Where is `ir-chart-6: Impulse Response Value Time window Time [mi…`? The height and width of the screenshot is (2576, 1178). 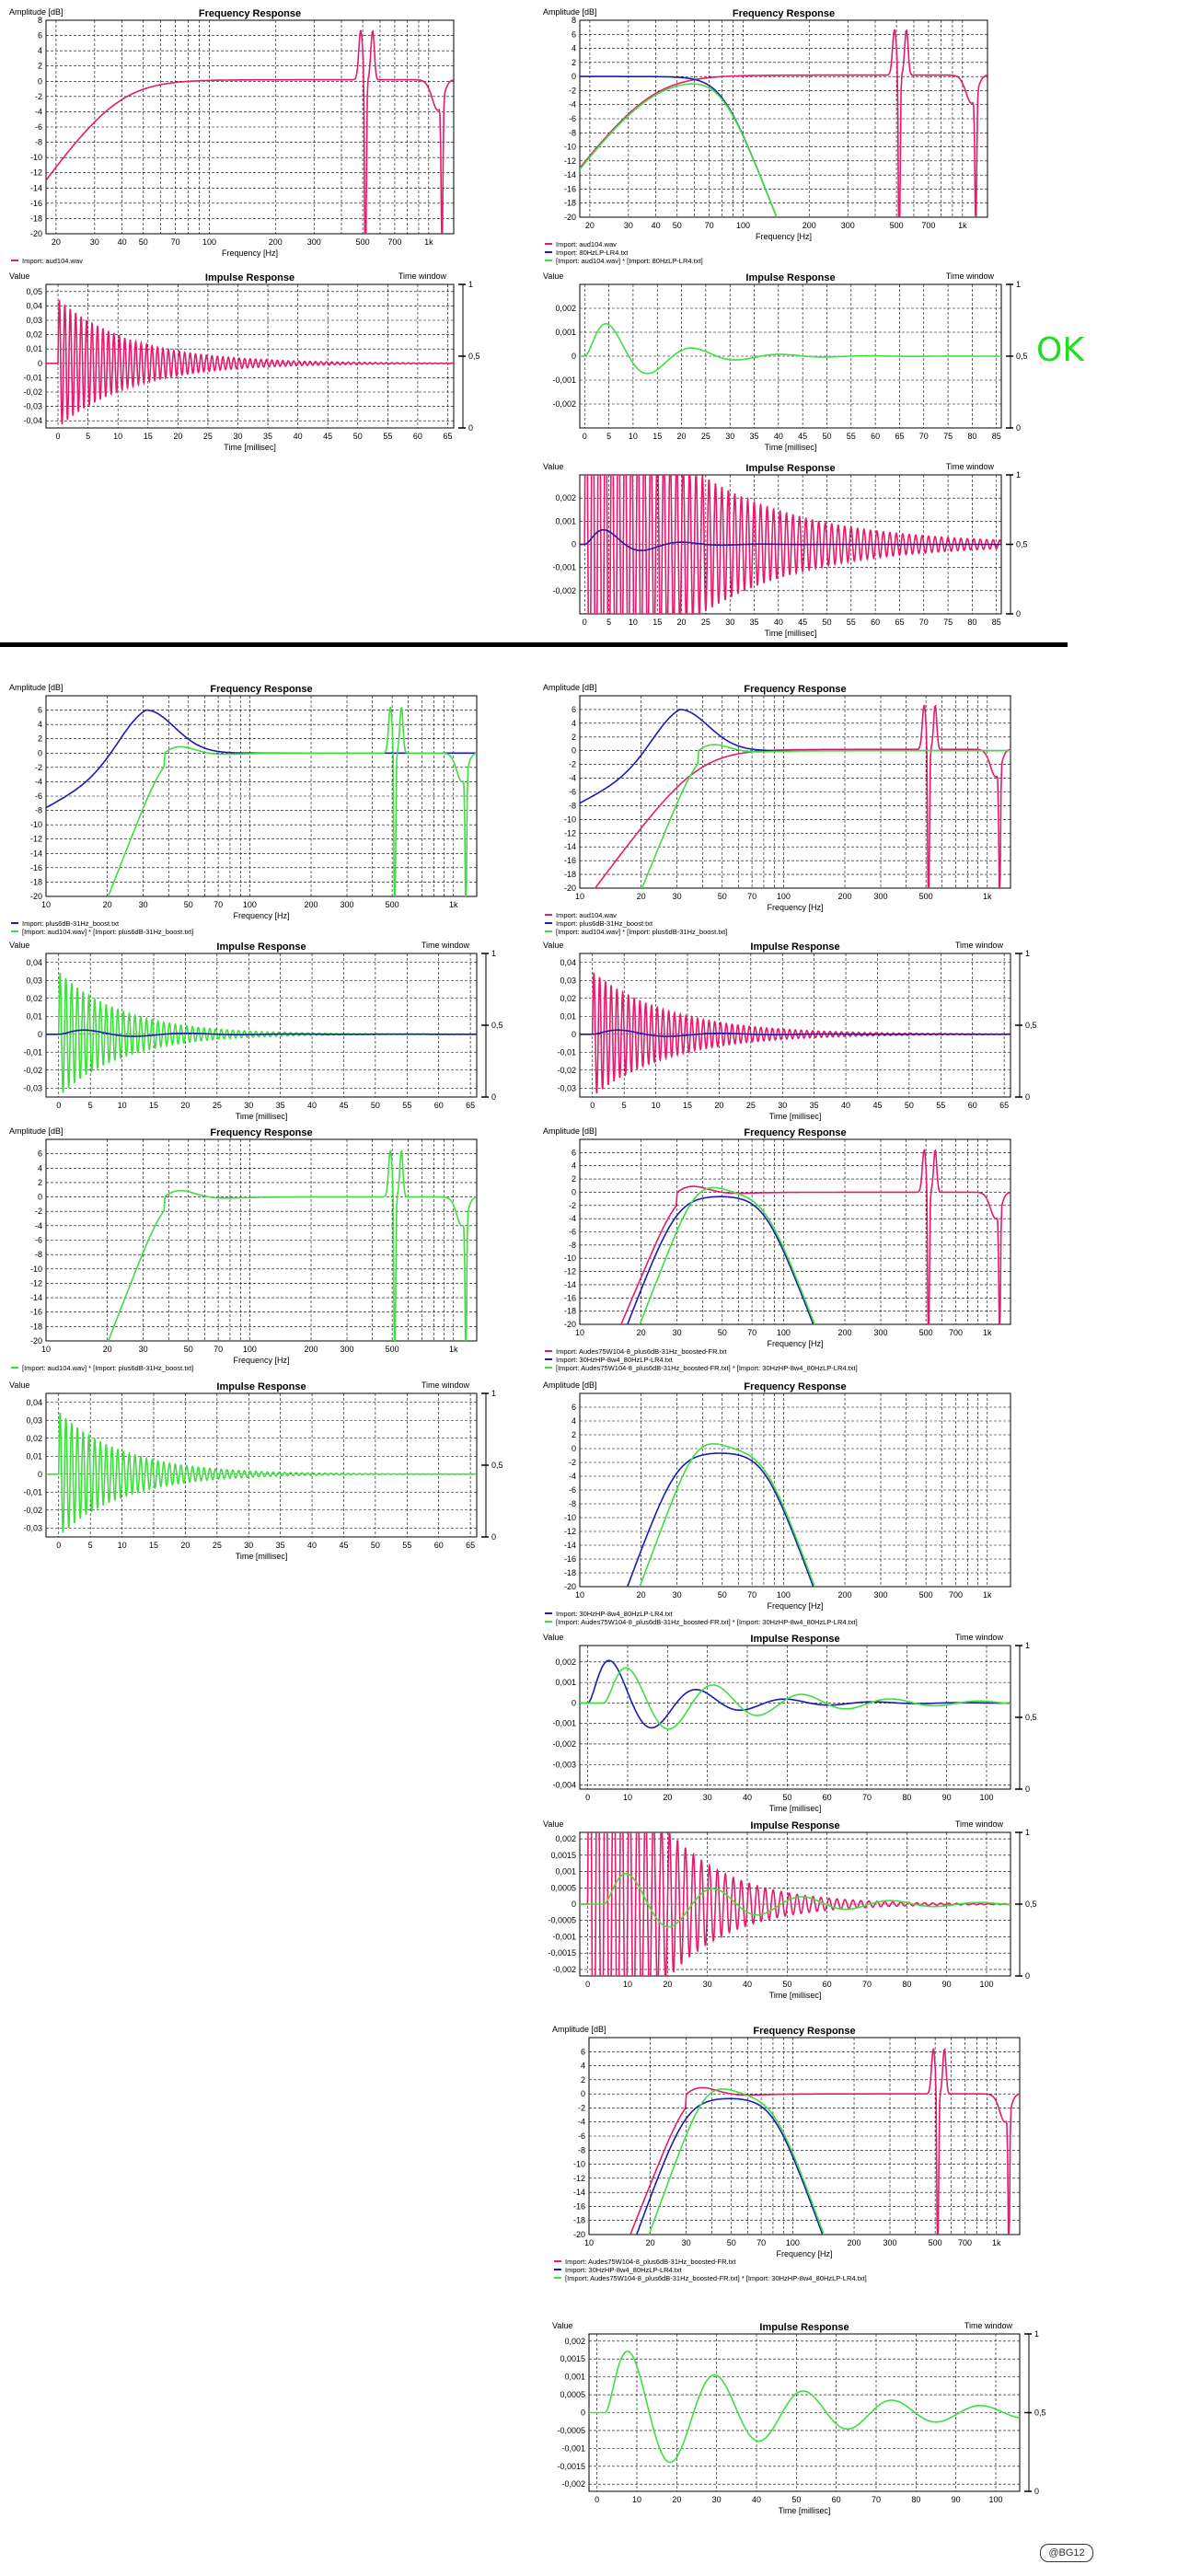 ir-chart-6: Impulse Response Value Time window Time [mi… is located at coordinates (255, 1471).